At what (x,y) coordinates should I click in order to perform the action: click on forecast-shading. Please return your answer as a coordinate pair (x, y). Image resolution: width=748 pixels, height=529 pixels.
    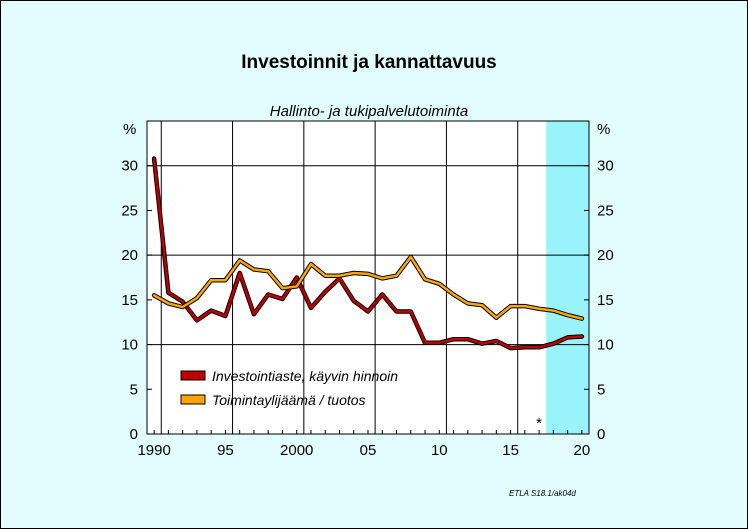
    Looking at the image, I should click on (567, 277).